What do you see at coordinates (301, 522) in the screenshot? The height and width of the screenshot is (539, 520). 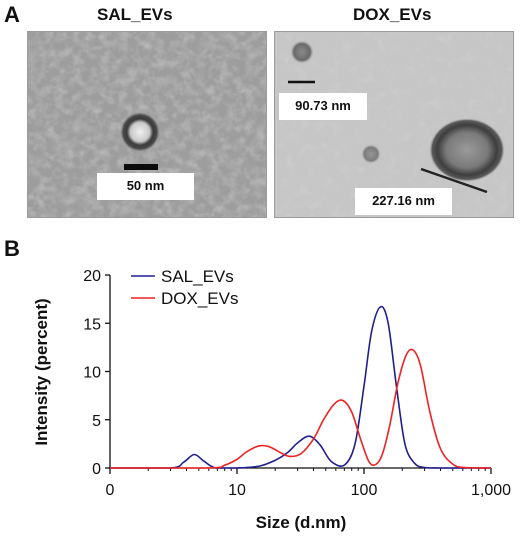 I see `x-axis-label: Size (d.nm)` at bounding box center [301, 522].